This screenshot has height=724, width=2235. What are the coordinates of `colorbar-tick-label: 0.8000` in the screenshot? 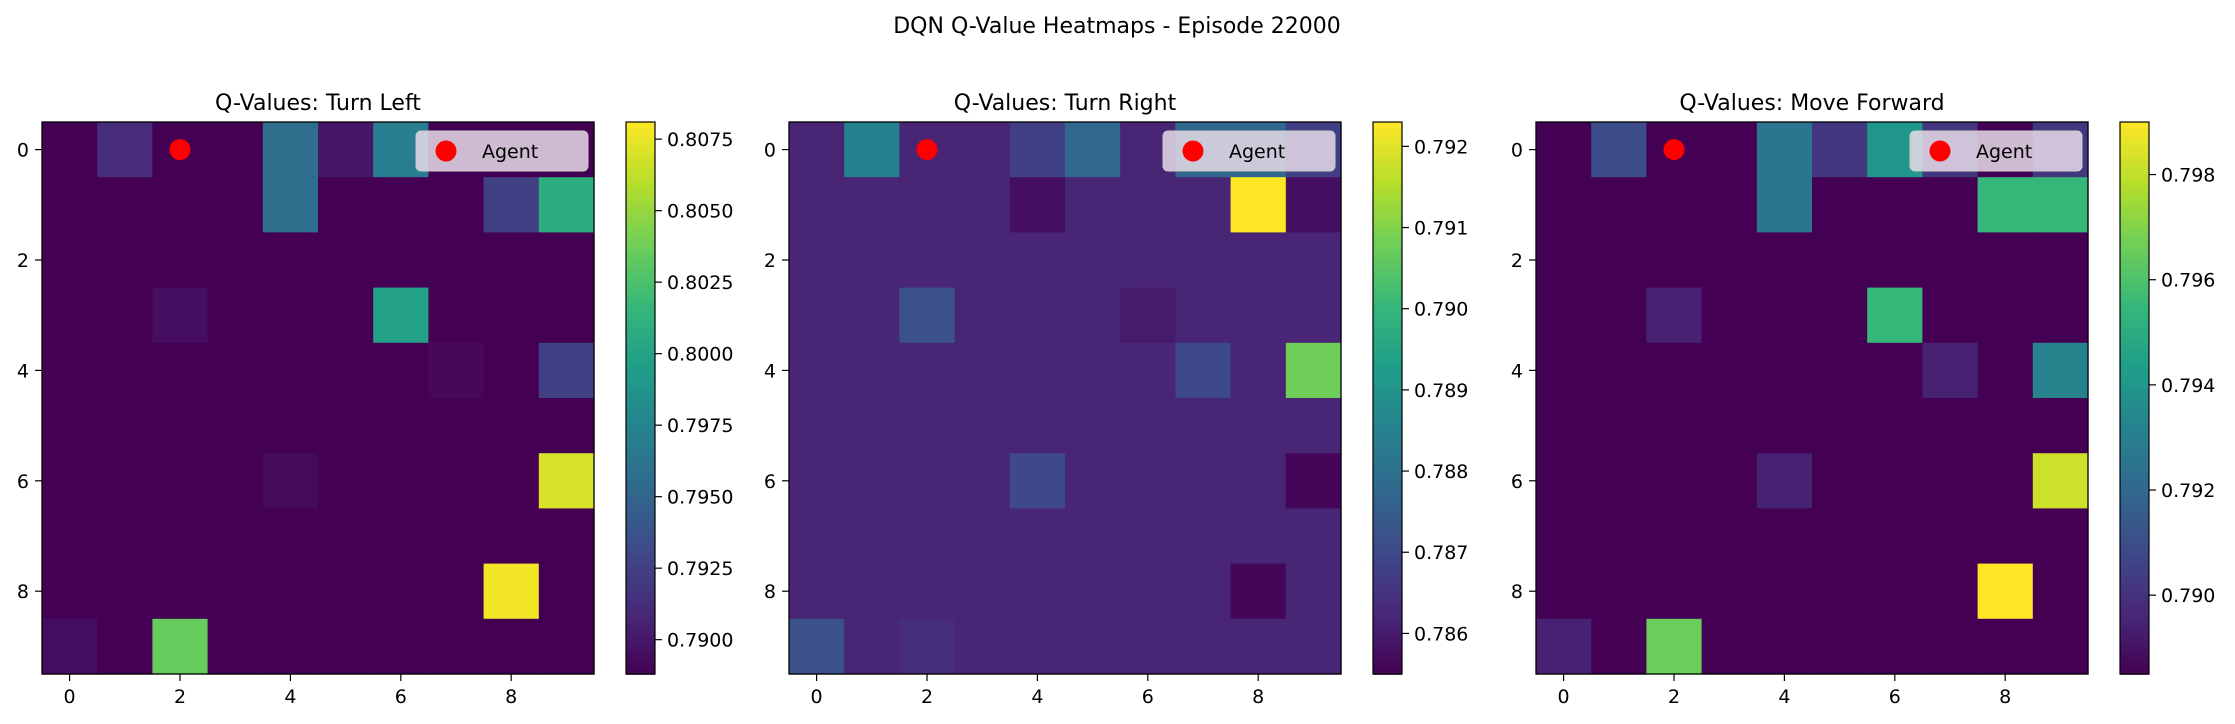 It's located at (700, 355).